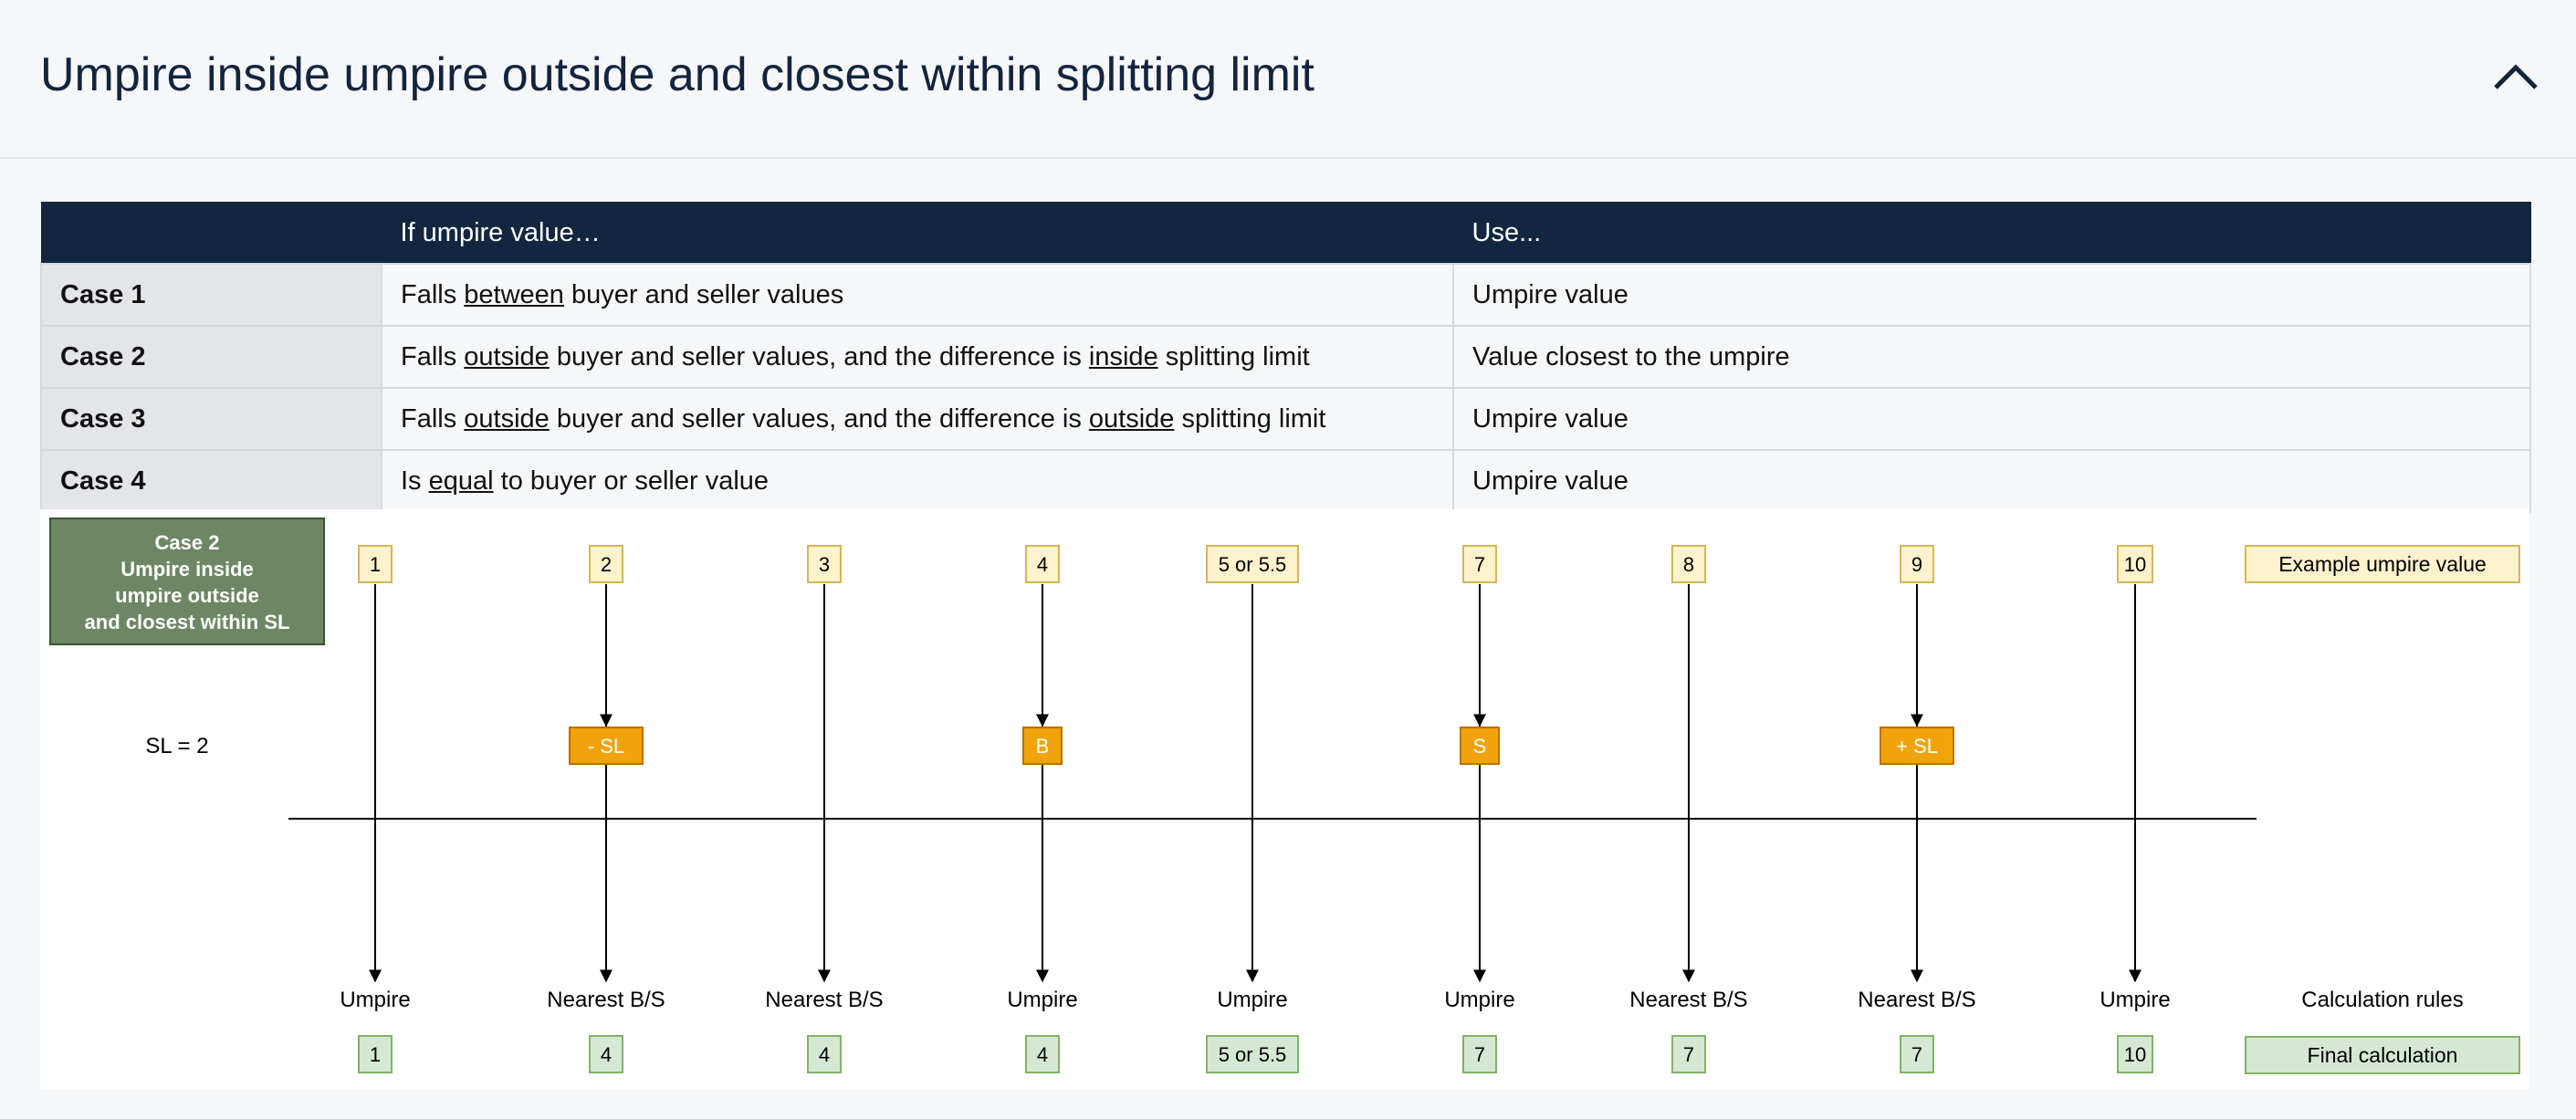 The height and width of the screenshot is (1119, 2576). I want to click on example-value: 9, so click(1916, 564).